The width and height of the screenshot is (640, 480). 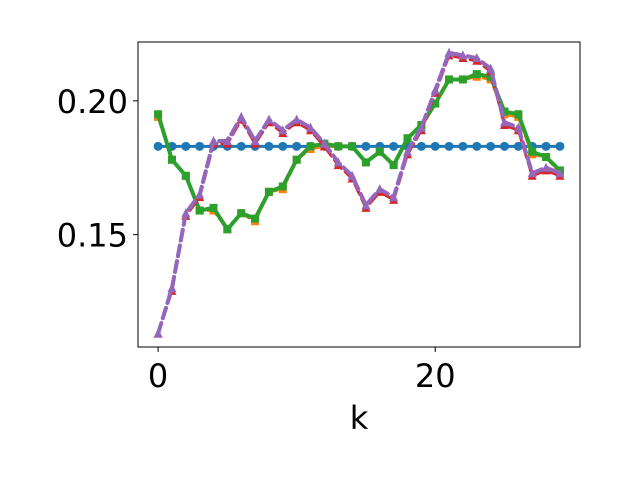 What do you see at coordinates (435, 376) in the screenshot?
I see `x-tick-label: 20` at bounding box center [435, 376].